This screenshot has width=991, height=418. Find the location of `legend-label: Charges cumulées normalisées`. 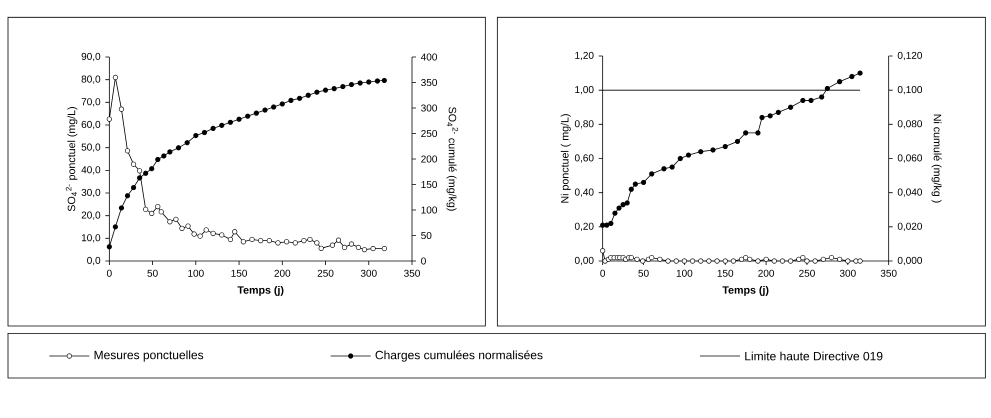

legend-label: Charges cumulées normalisées is located at coordinates (459, 356).